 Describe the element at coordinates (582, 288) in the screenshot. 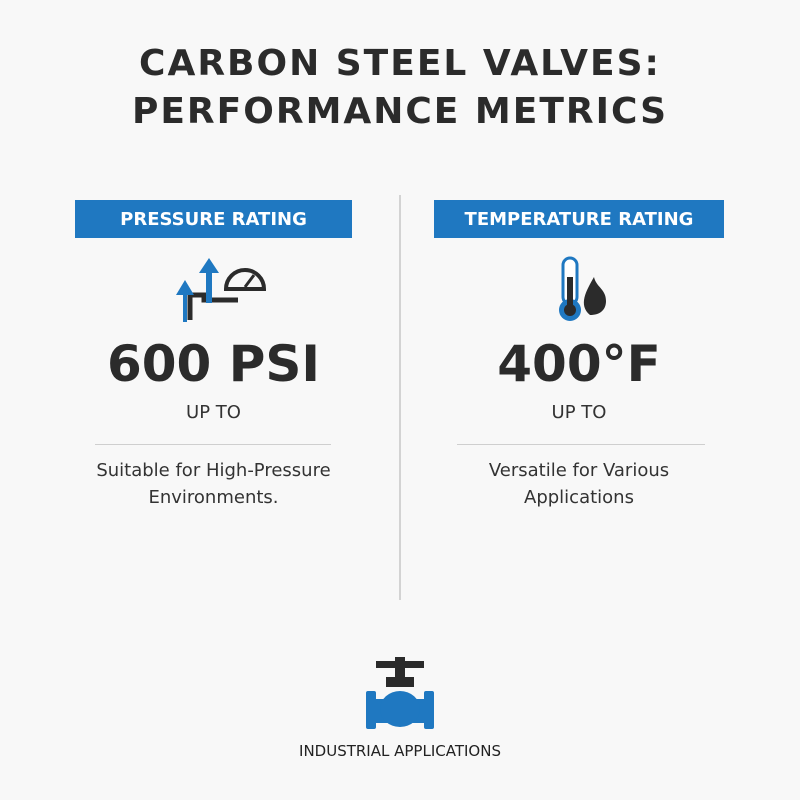

I see `temperature-icon` at that location.